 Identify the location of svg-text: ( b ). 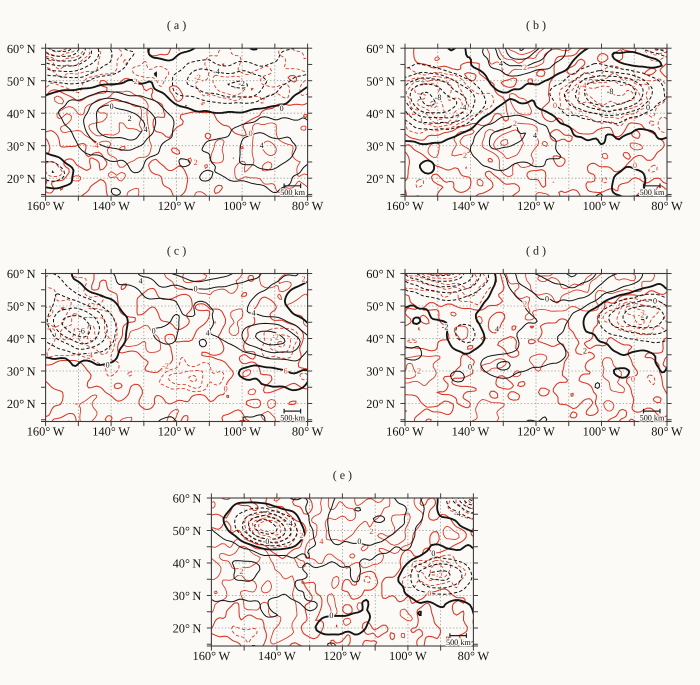
(536, 25).